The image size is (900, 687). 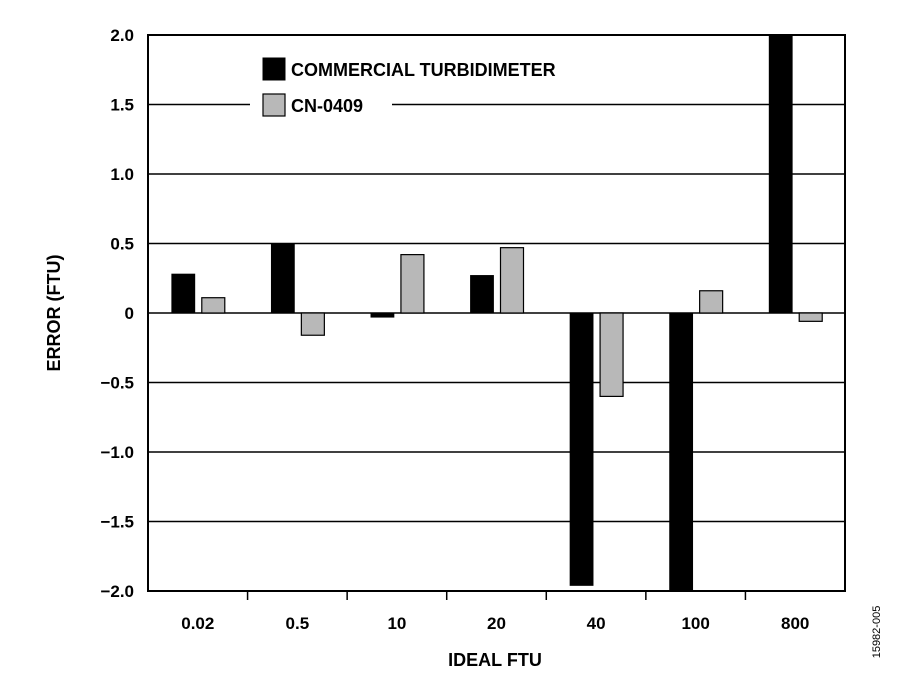 I want to click on x-tick-label: 800, so click(x=795, y=623).